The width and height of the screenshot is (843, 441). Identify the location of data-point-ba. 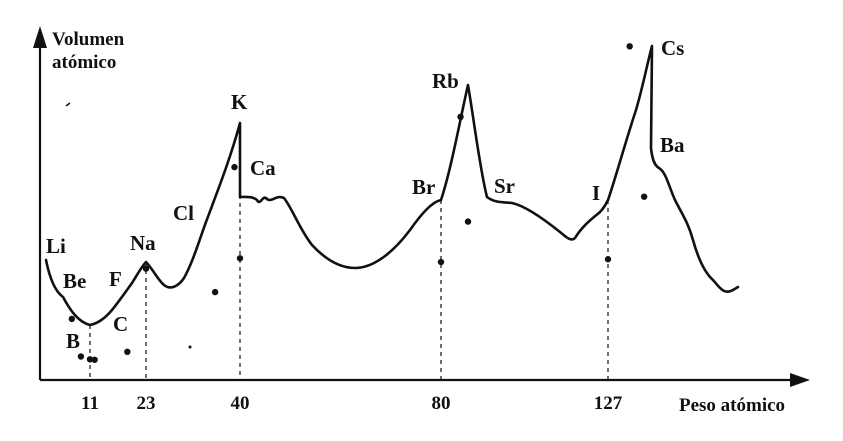
(644, 196).